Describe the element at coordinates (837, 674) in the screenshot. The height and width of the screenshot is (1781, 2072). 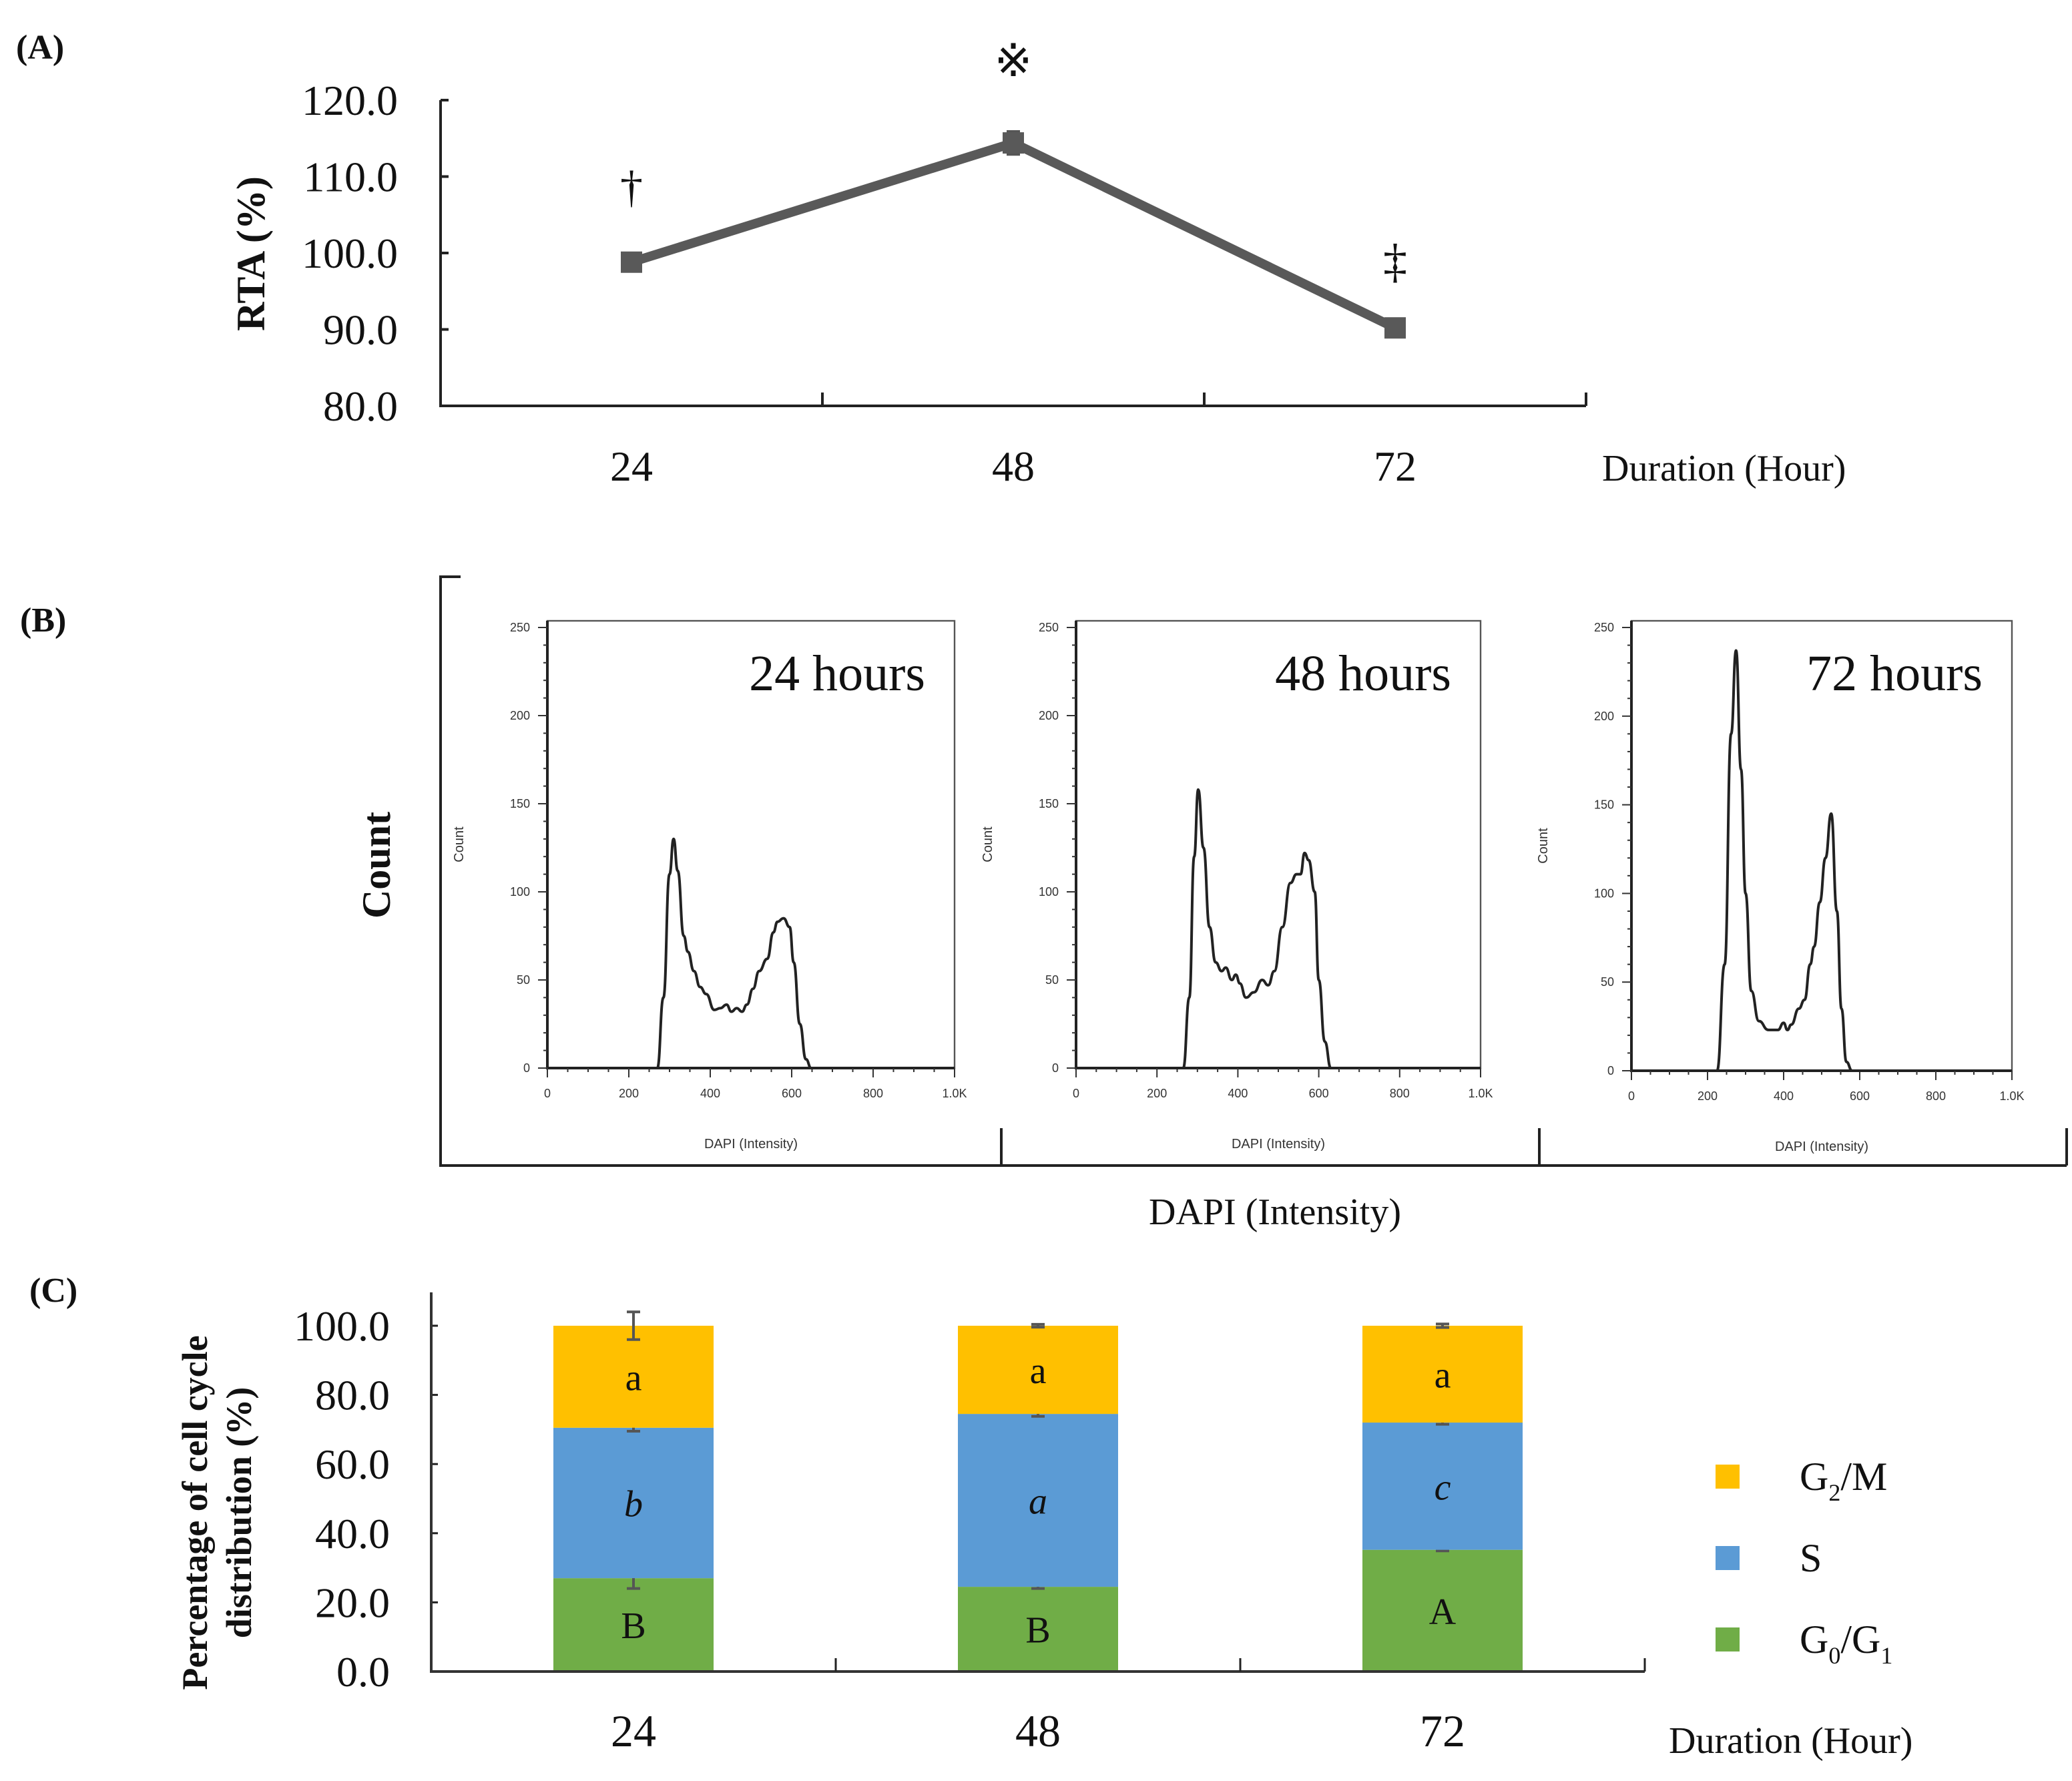
I see `histogram-title: 24 hours` at that location.